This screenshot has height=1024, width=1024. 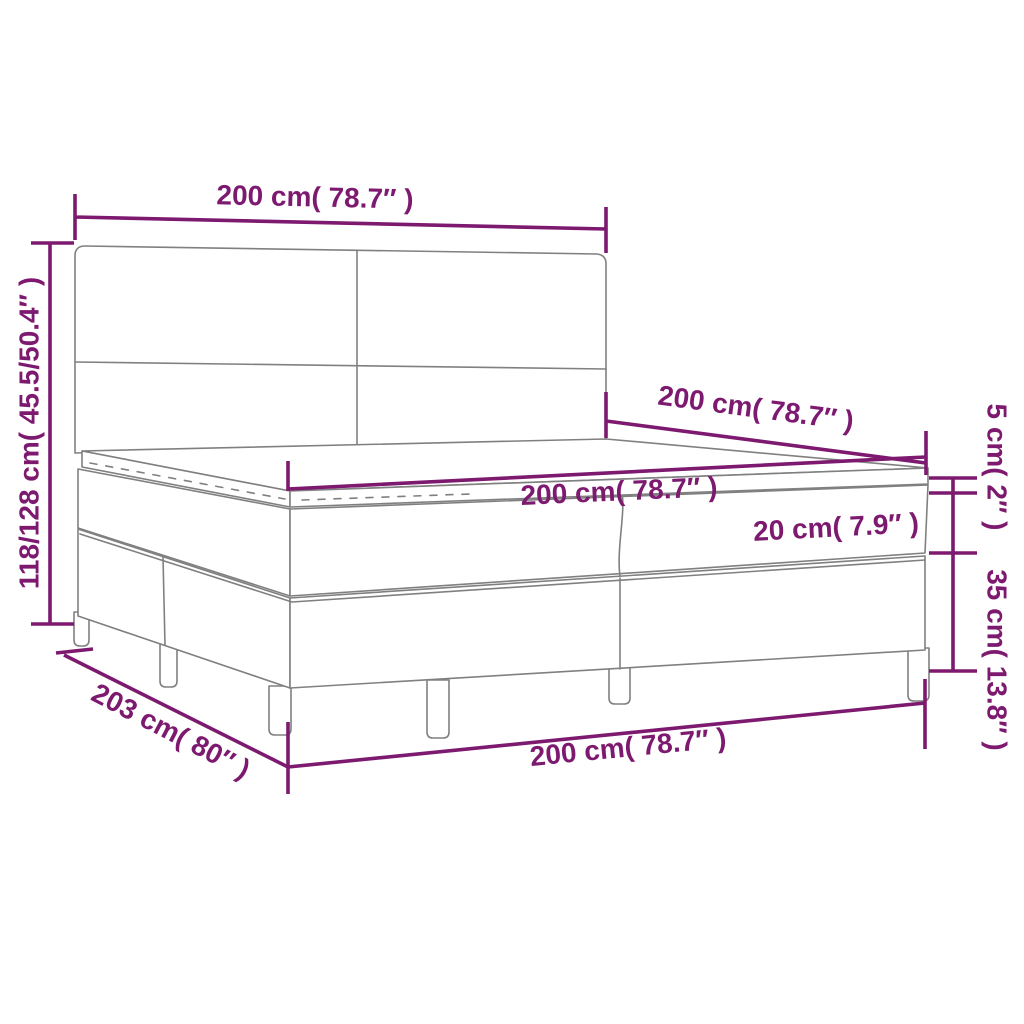 I want to click on headboard, so click(x=340, y=349).